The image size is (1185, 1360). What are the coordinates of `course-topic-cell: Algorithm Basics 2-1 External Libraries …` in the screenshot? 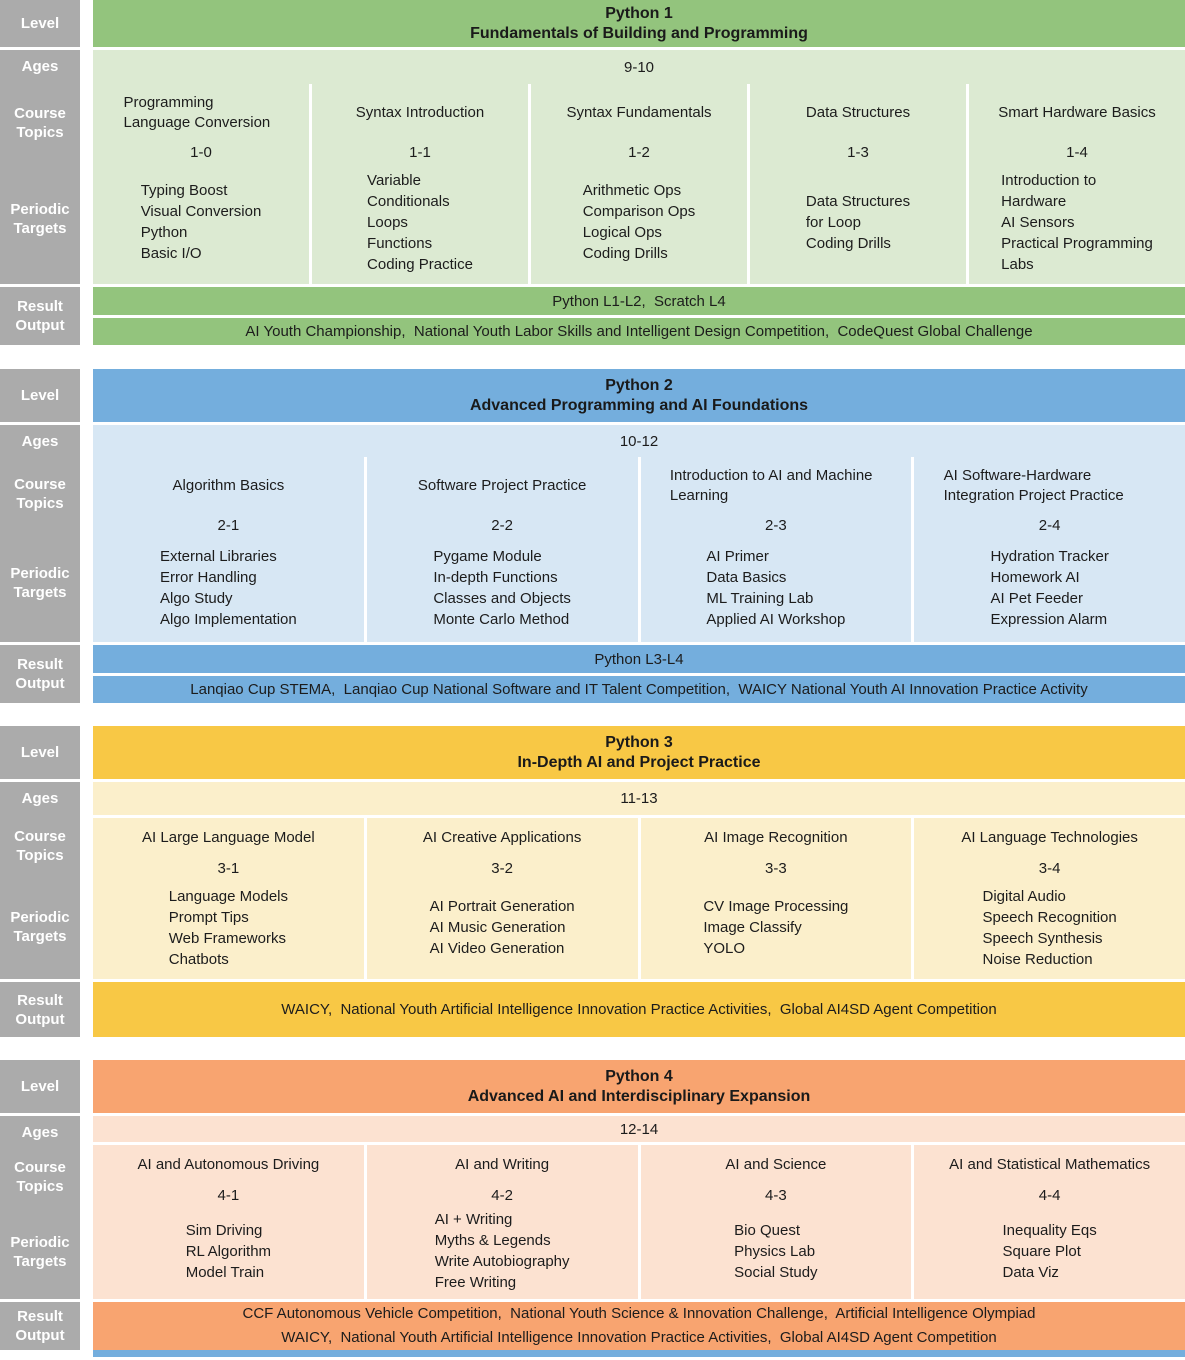 It's located at (228, 549).